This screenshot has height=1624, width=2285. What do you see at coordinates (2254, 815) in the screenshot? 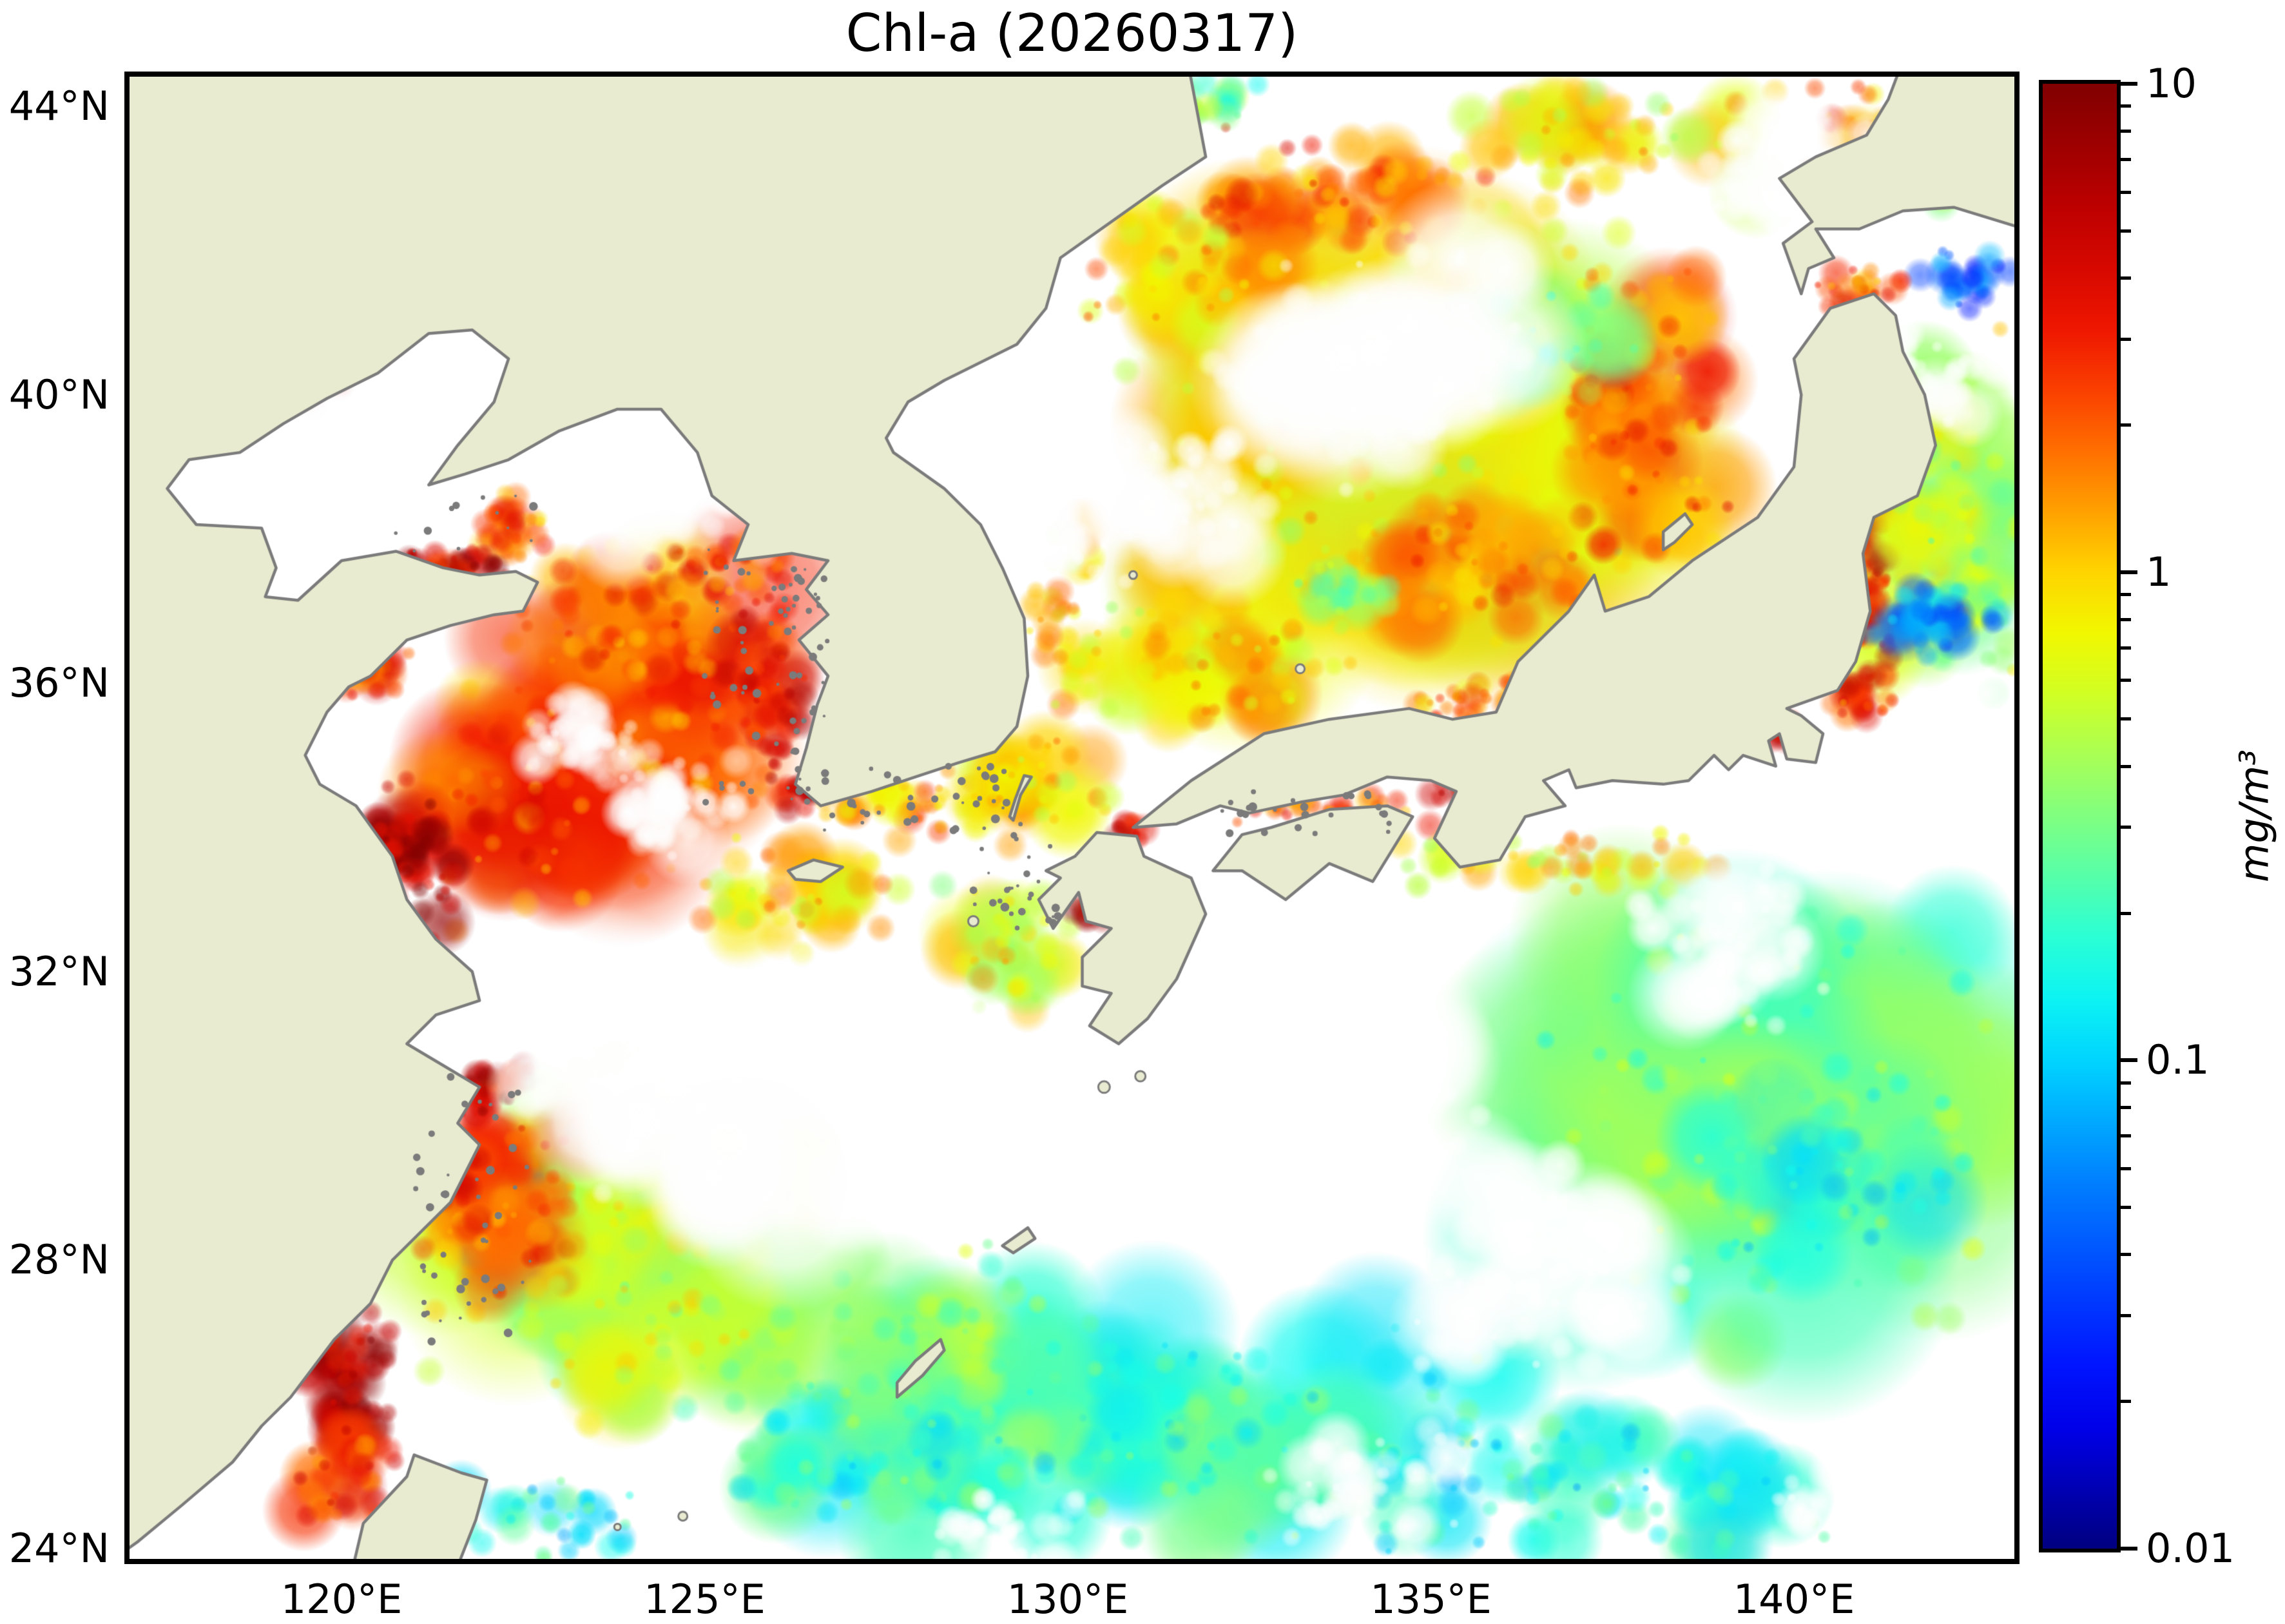
I see `colorbar-unit-label: mg/m³` at bounding box center [2254, 815].